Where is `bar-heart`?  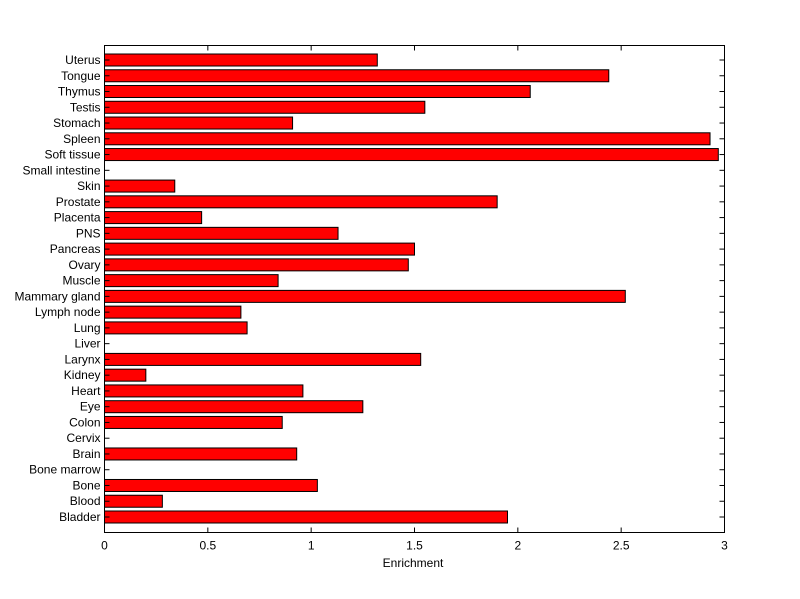 bar-heart is located at coordinates (204, 391).